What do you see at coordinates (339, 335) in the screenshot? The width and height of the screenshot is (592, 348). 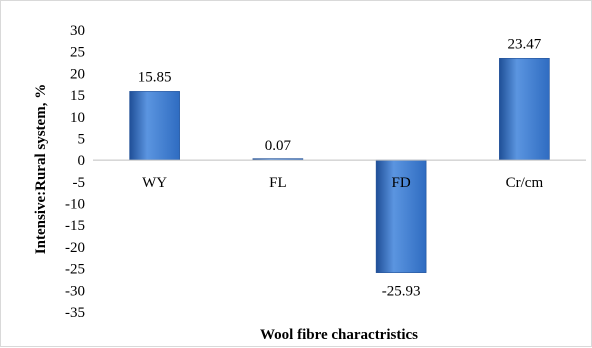 I see `x-axis-title: Wool fibre charactristics` at bounding box center [339, 335].